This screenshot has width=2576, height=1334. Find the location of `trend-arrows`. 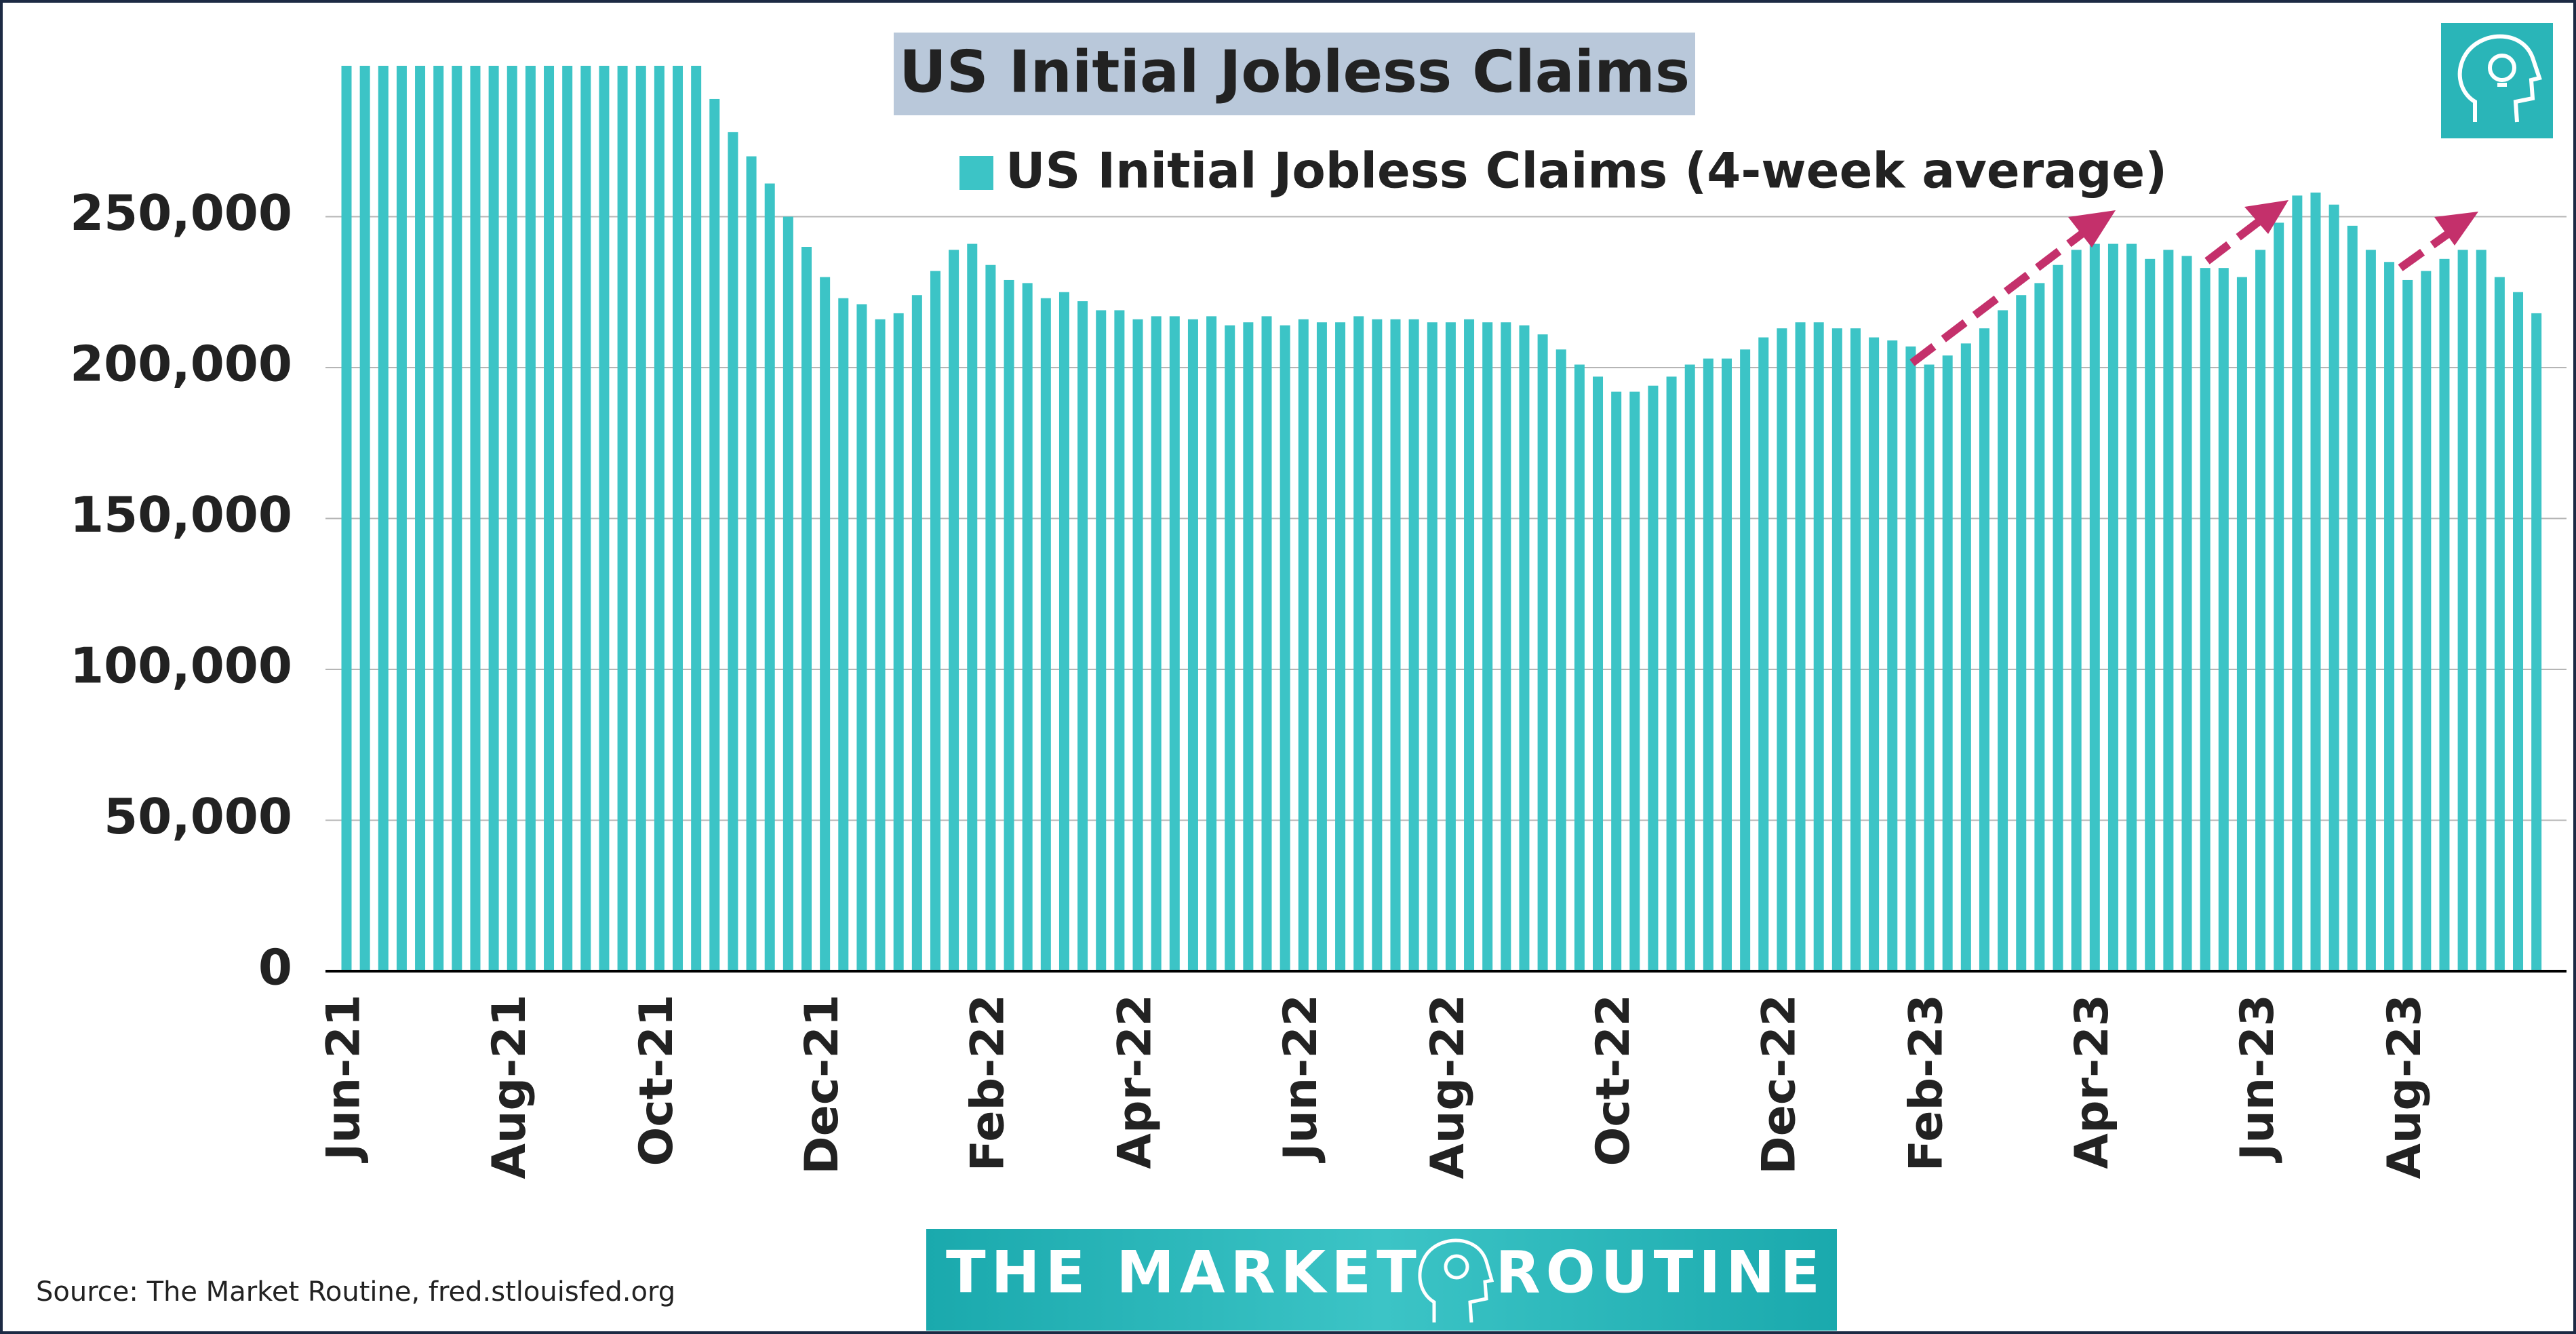

trend-arrows is located at coordinates (2180, 290).